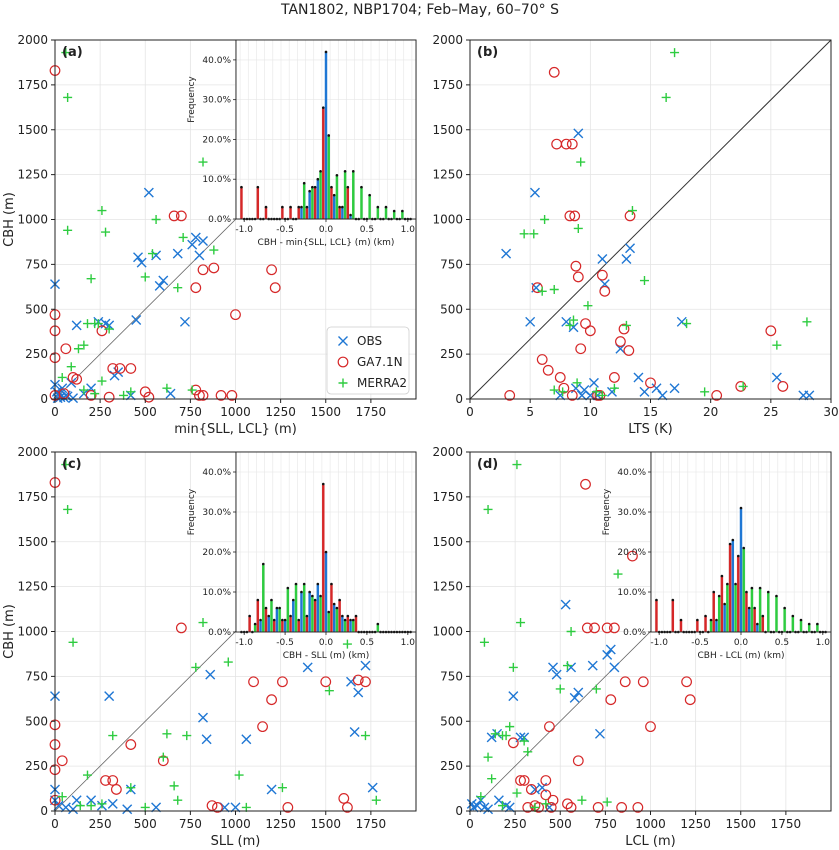 The width and height of the screenshot is (839, 850). Describe the element at coordinates (36, 309) in the screenshot. I see `y-tick-label: 500` at that location.